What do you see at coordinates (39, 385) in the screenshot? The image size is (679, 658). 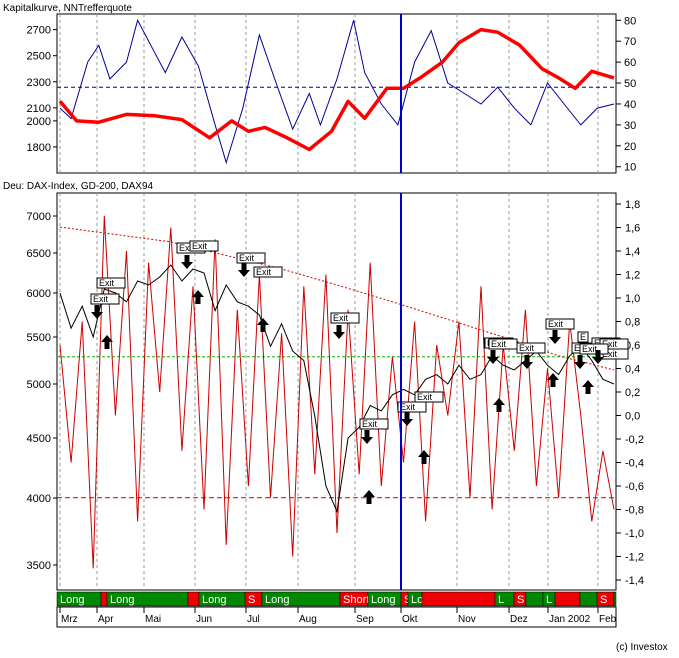 I see `bottom-left-tick-label: 5000` at bounding box center [39, 385].